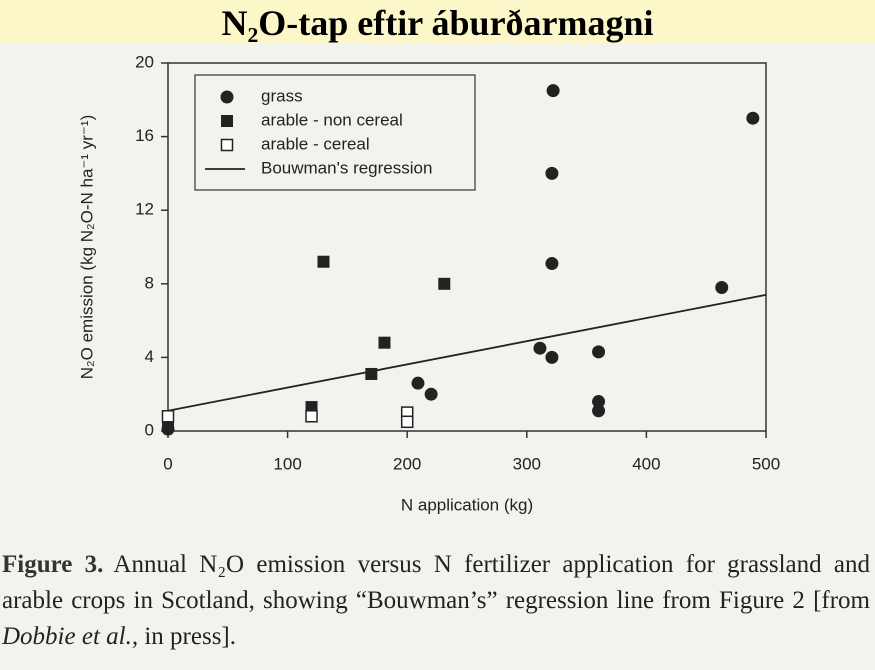 Image resolution: width=875 pixels, height=670 pixels. I want to click on title-band, so click(437, 22).